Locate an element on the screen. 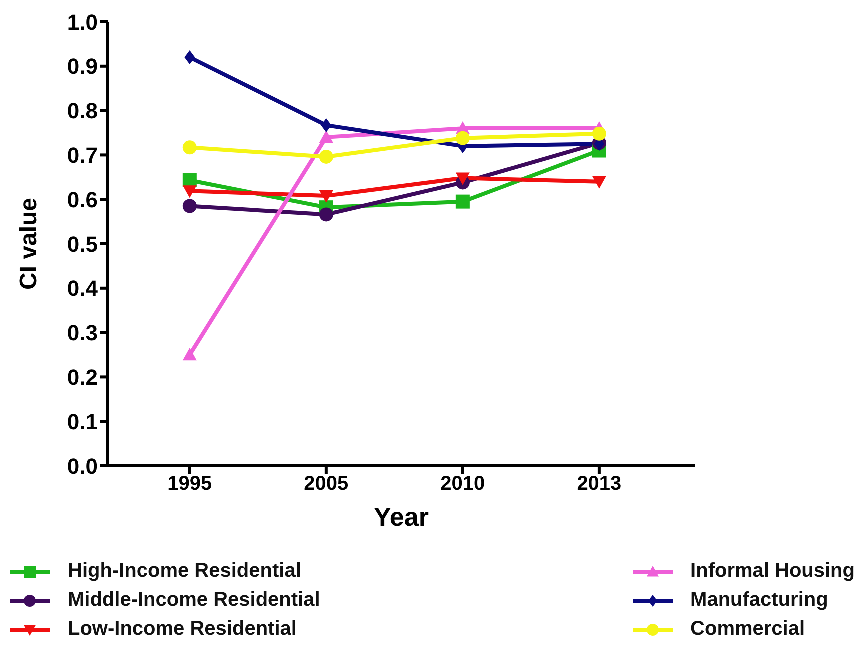 Image resolution: width=863 pixels, height=649 pixels. x-axis-title: Year is located at coordinates (401, 517).